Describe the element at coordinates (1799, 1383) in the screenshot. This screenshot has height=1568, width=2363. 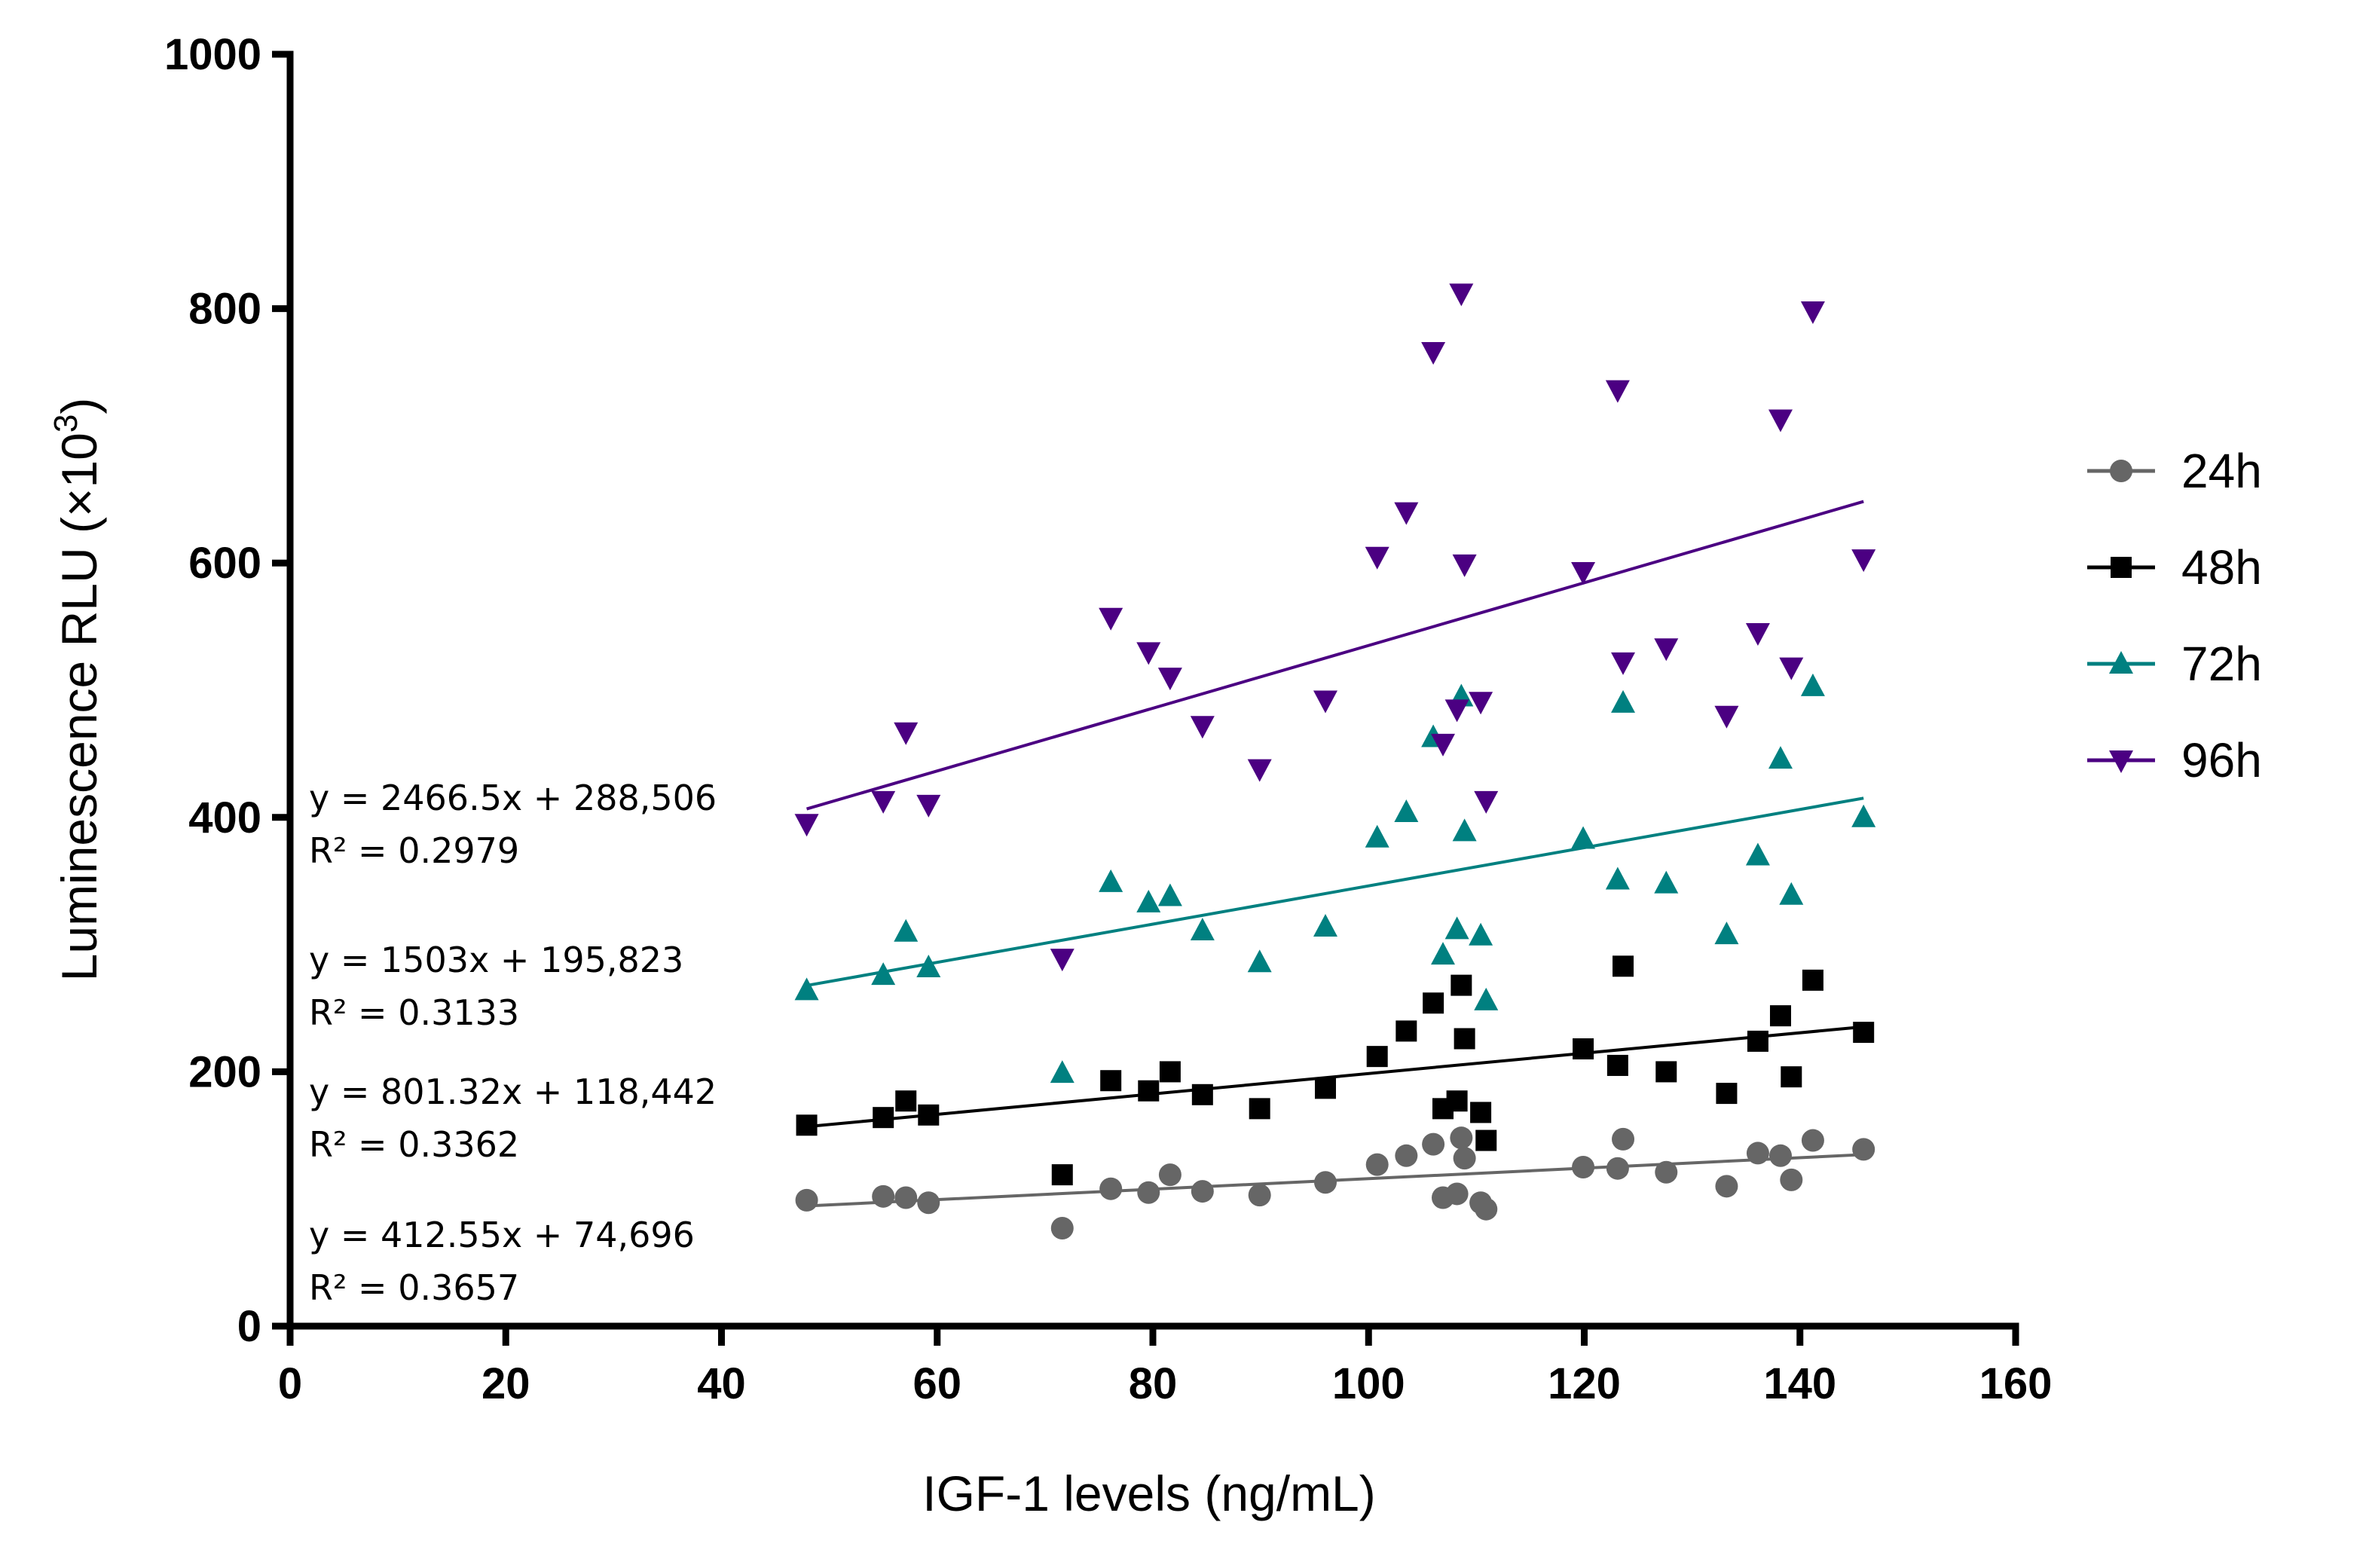
I see `x-tick-label: 140` at that location.